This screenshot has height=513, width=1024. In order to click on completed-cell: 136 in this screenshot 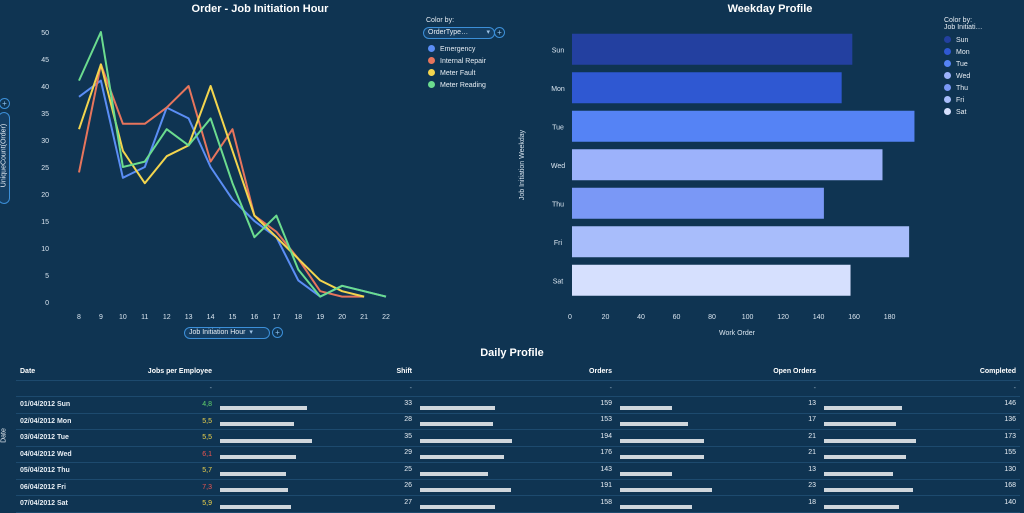, I will do `click(920, 421)`.